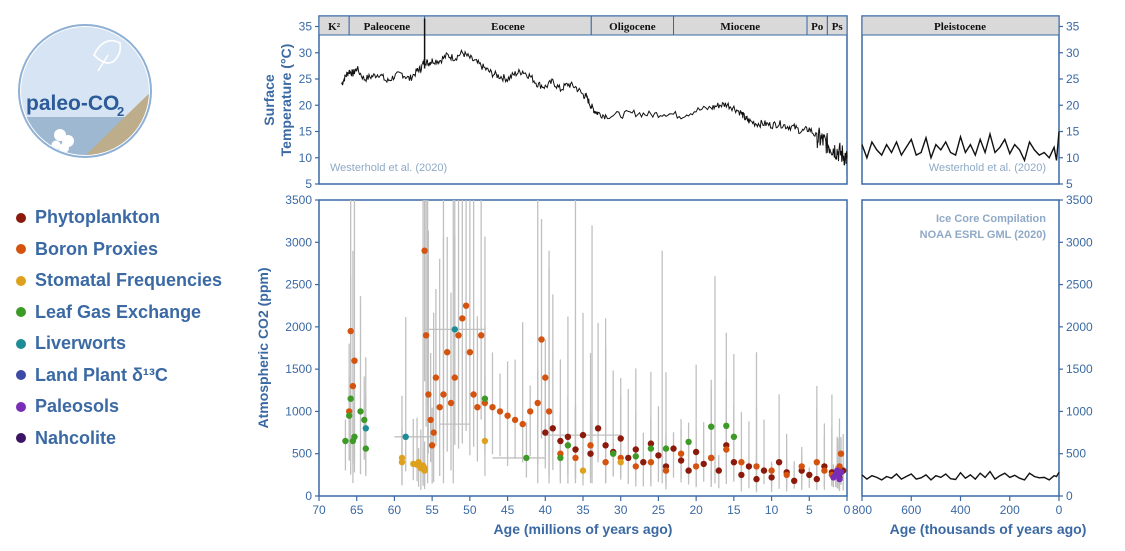  Describe the element at coordinates (101, 374) in the screenshot. I see `legend-label: Land Plant δ¹³C` at that location.